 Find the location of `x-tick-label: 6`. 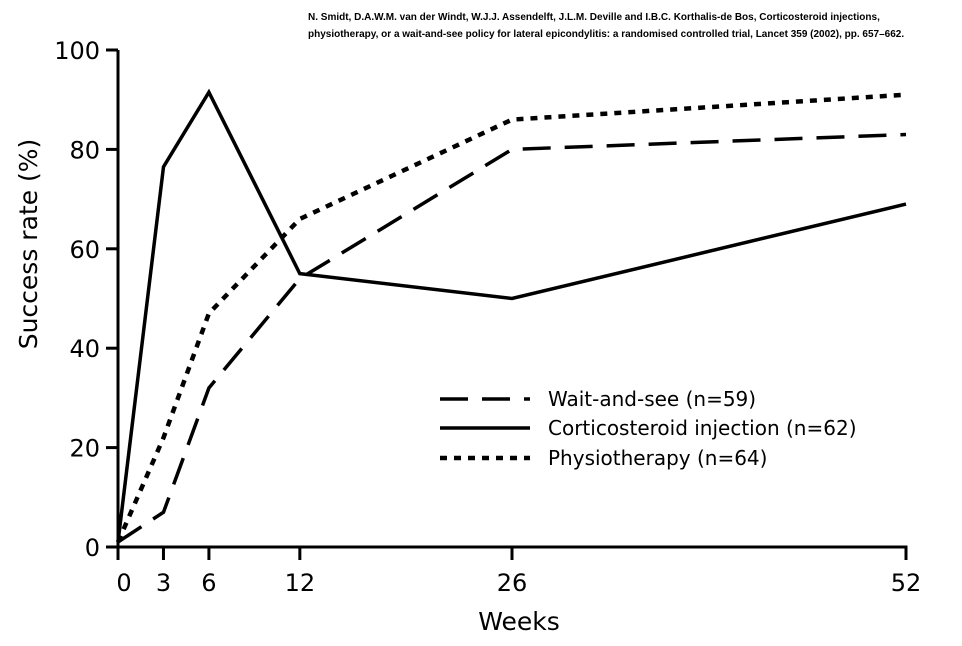

x-tick-label: 6 is located at coordinates (208, 583).